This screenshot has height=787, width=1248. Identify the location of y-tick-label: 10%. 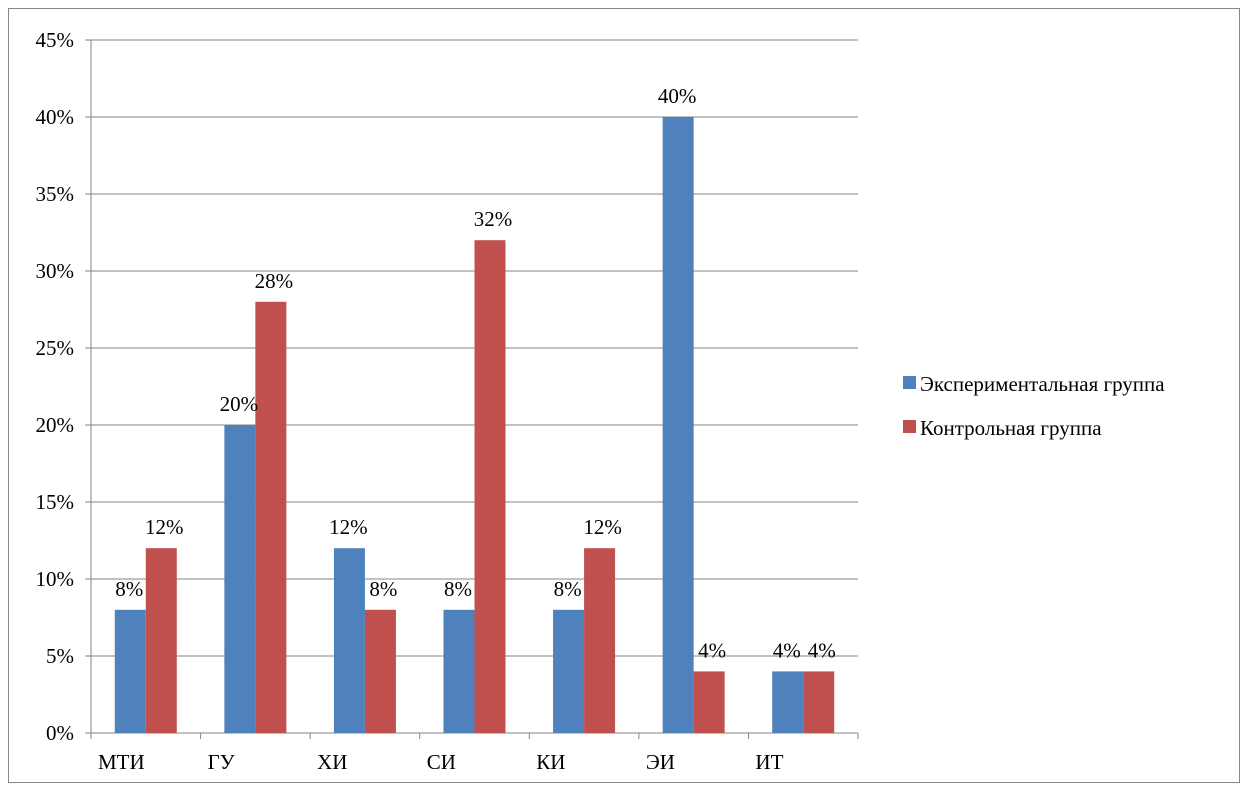
(55, 579).